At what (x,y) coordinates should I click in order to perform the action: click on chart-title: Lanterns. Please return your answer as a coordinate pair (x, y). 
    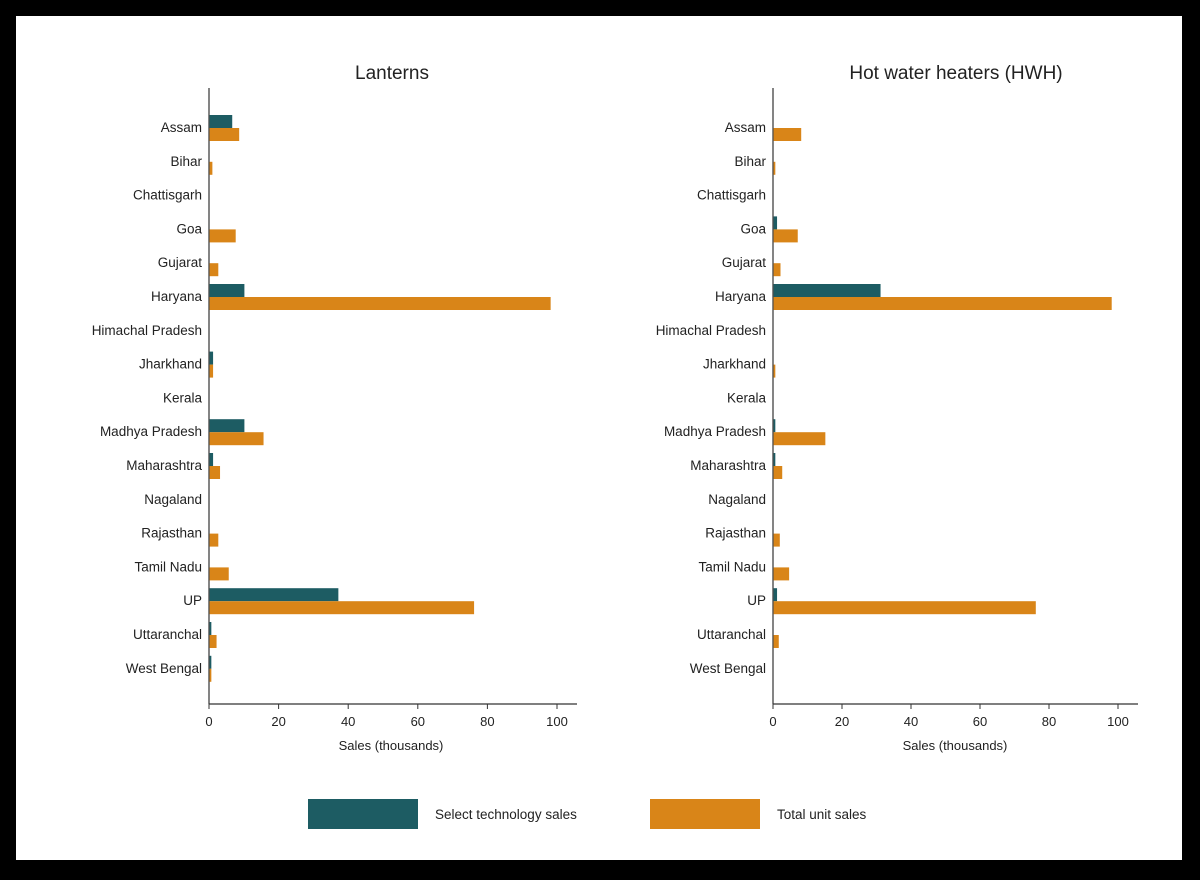
    Looking at the image, I should click on (392, 73).